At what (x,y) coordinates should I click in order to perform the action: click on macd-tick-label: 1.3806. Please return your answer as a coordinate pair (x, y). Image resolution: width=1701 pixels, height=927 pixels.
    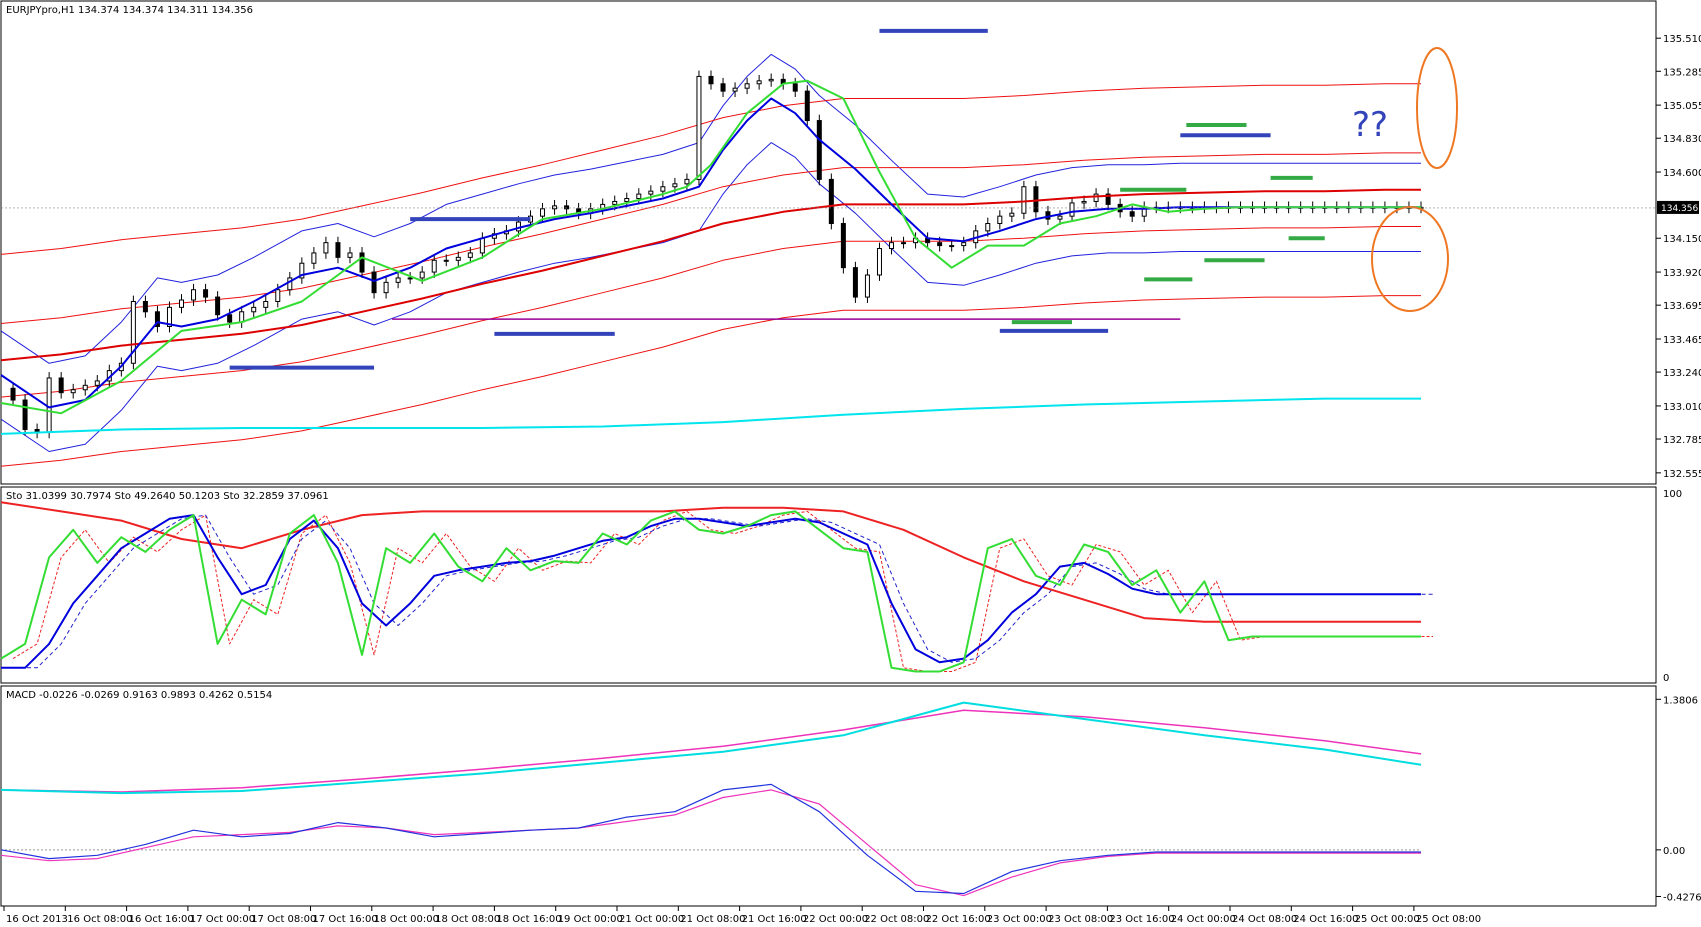
    Looking at the image, I should click on (1680, 700).